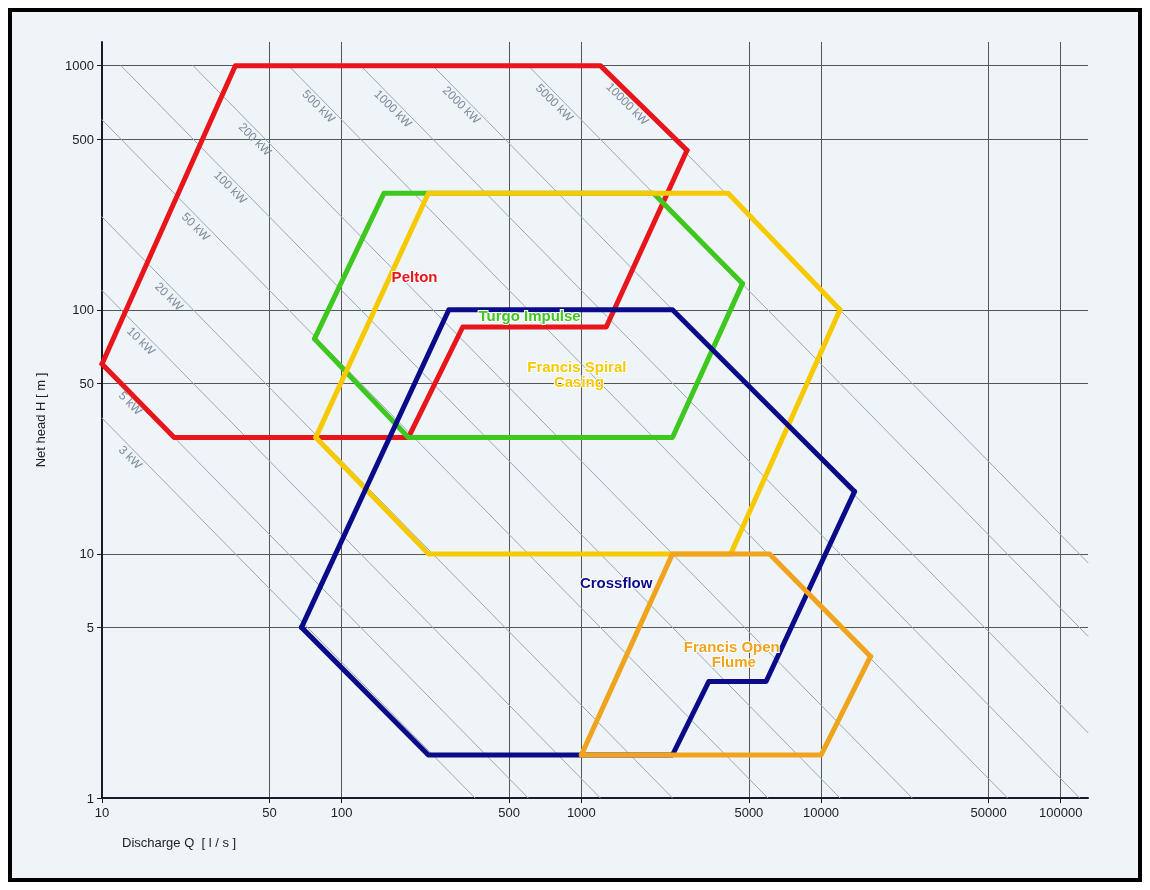 This screenshot has height=890, width=1150. Describe the element at coordinates (319, 106) in the screenshot. I see `annotation: 500 kW` at that location.